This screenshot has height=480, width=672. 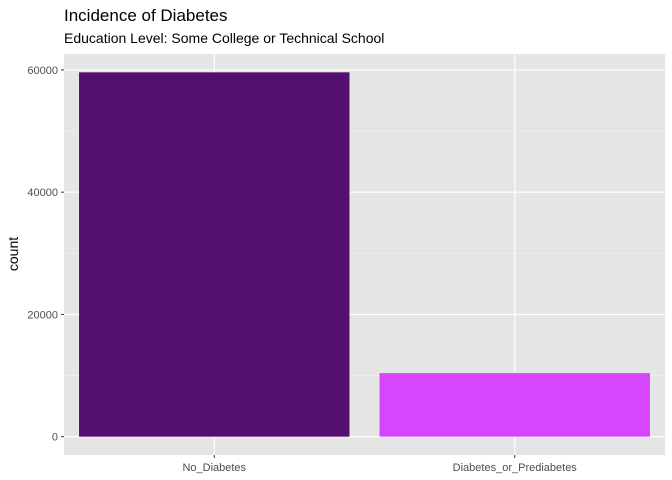 What do you see at coordinates (514, 405) in the screenshot?
I see `bar-diabetes-or-prediabetes` at bounding box center [514, 405].